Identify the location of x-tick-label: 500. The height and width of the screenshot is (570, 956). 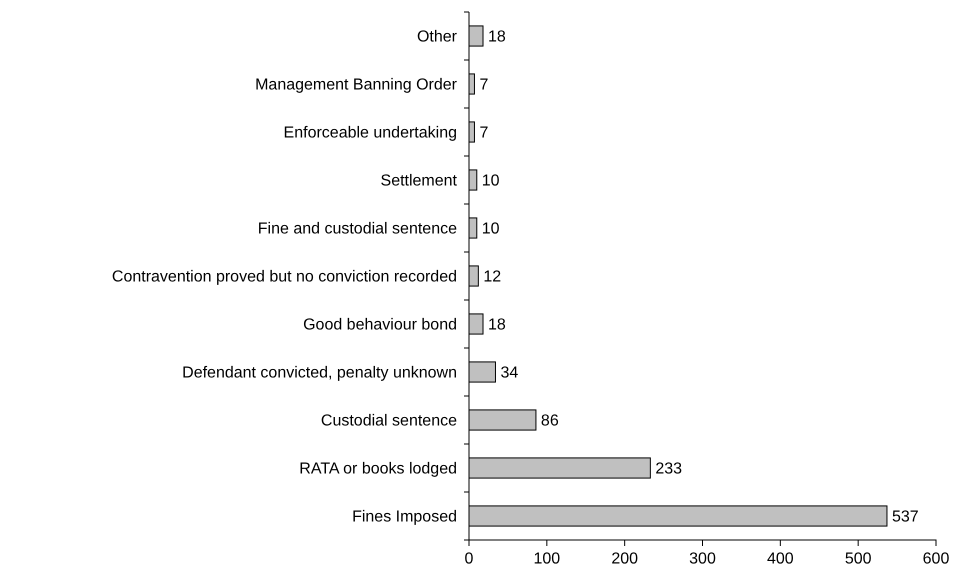
(858, 559).